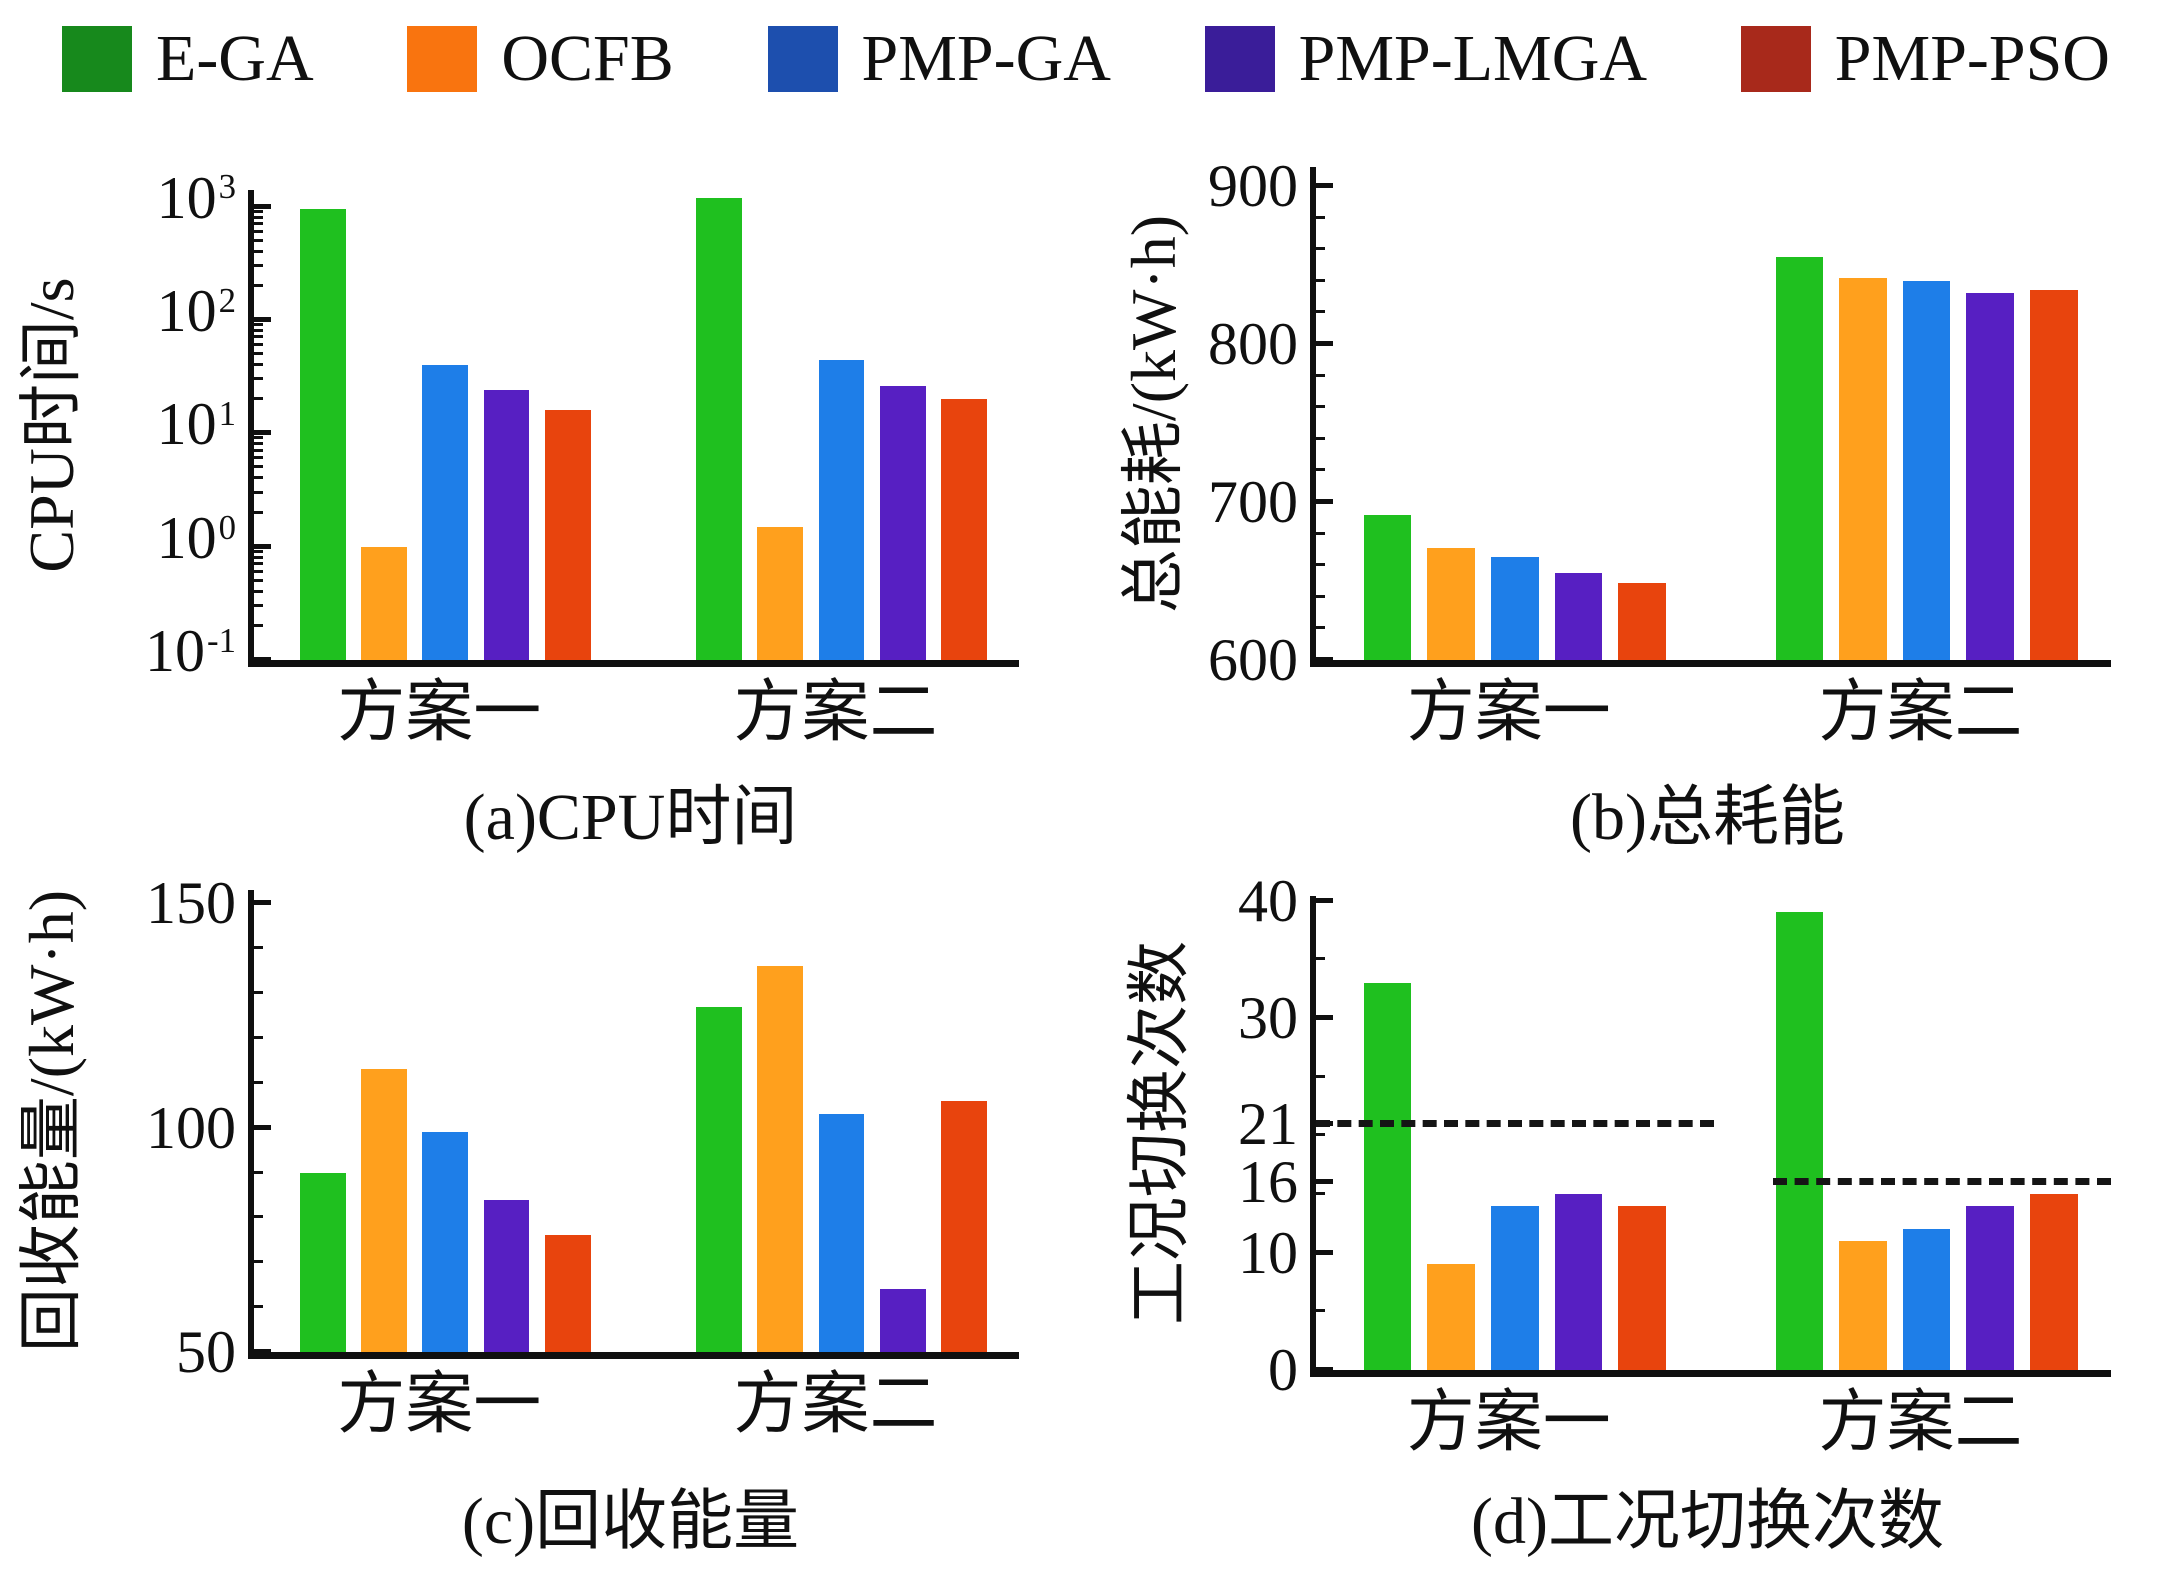 The width and height of the screenshot is (2172, 1584). I want to click on y-tick-label: 21, so click(1268, 1123).